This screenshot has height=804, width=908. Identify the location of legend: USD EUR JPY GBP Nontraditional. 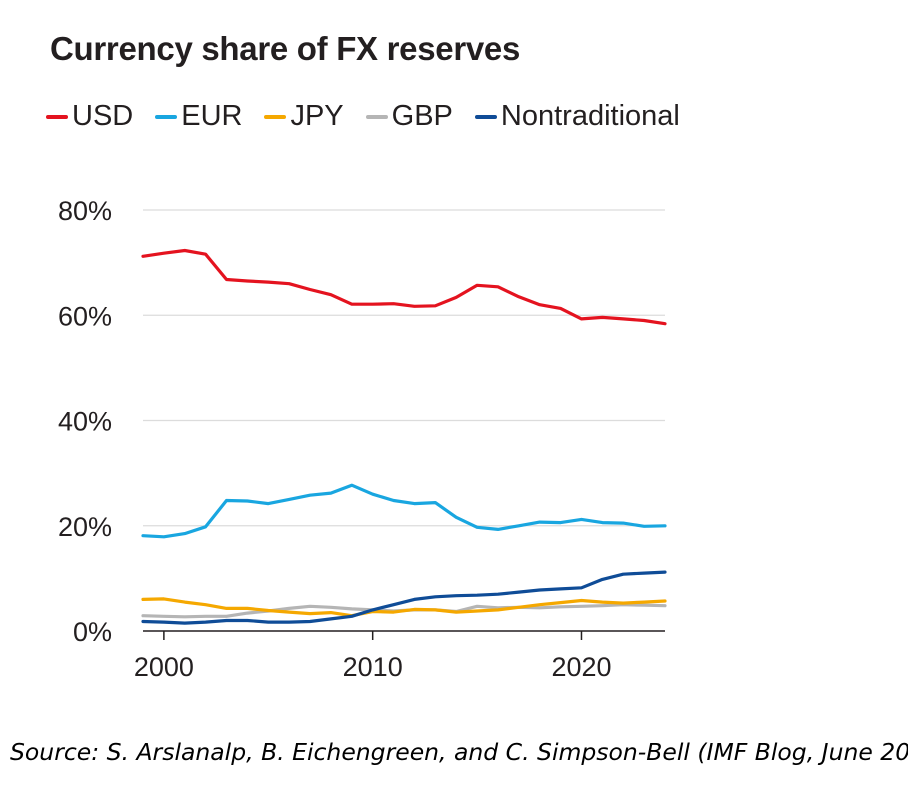
(374, 116).